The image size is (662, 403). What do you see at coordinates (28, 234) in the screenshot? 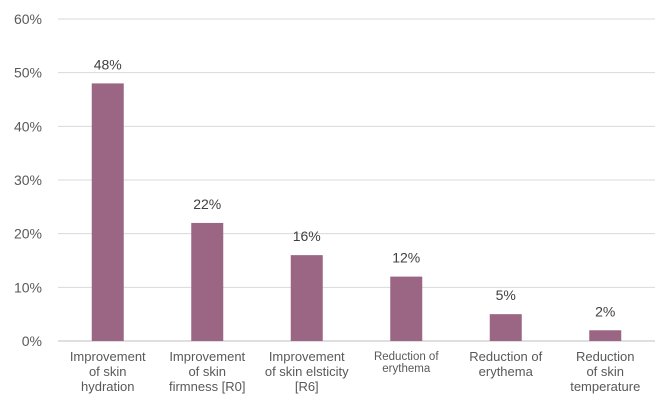
I see `y-tick-label: 20%` at bounding box center [28, 234].